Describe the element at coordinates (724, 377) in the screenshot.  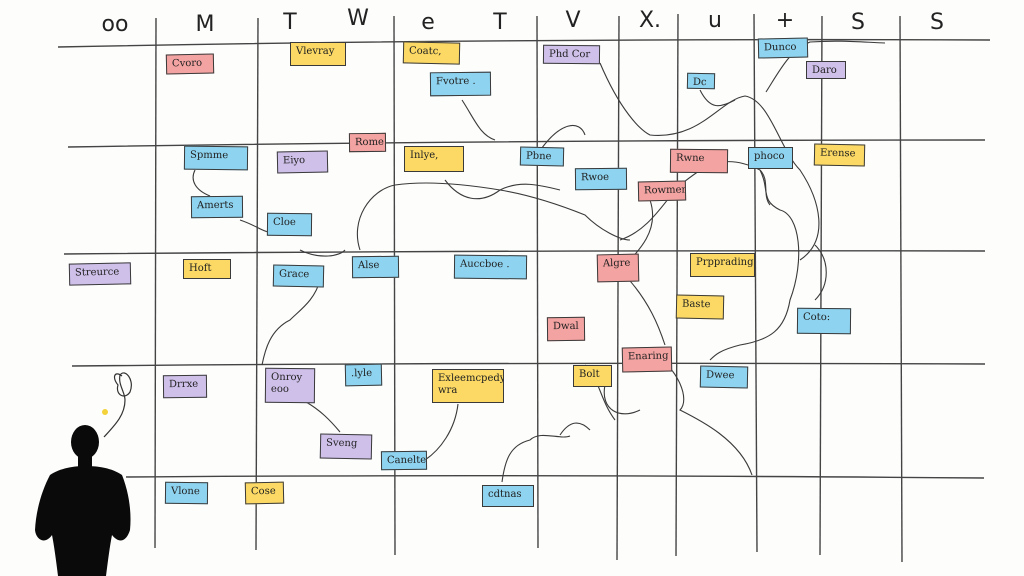
I see `sticky-note: Dwee` at that location.